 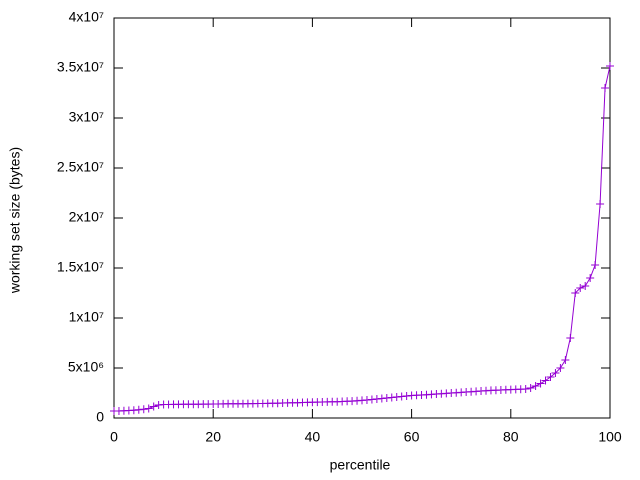 I want to click on x-tick-label: 20, so click(x=213, y=437).